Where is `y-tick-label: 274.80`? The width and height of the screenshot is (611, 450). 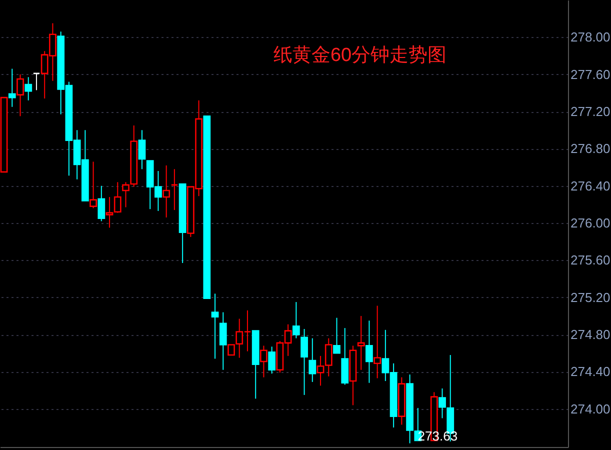 y-tick-label: 274.80 is located at coordinates (590, 334).